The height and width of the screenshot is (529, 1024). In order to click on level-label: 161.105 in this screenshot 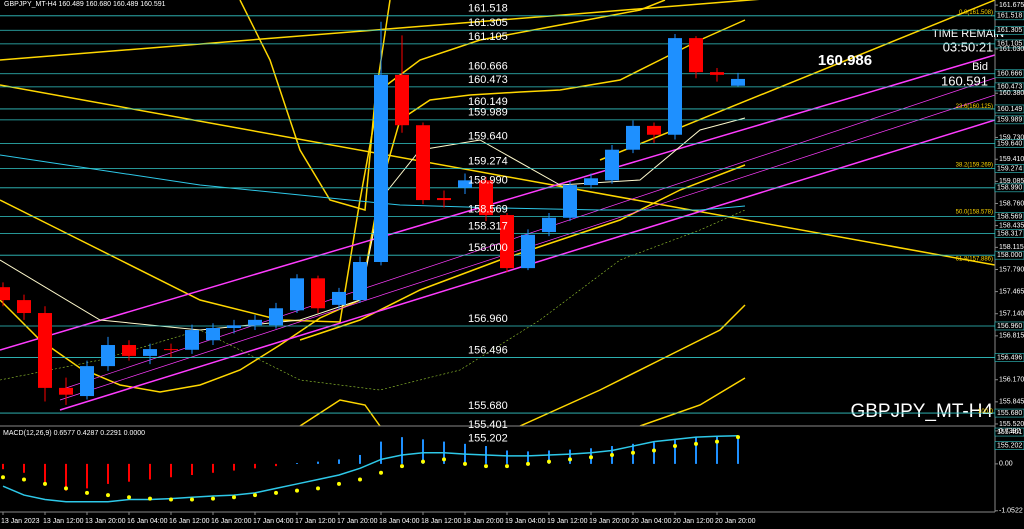, I will do `click(488, 37)`.